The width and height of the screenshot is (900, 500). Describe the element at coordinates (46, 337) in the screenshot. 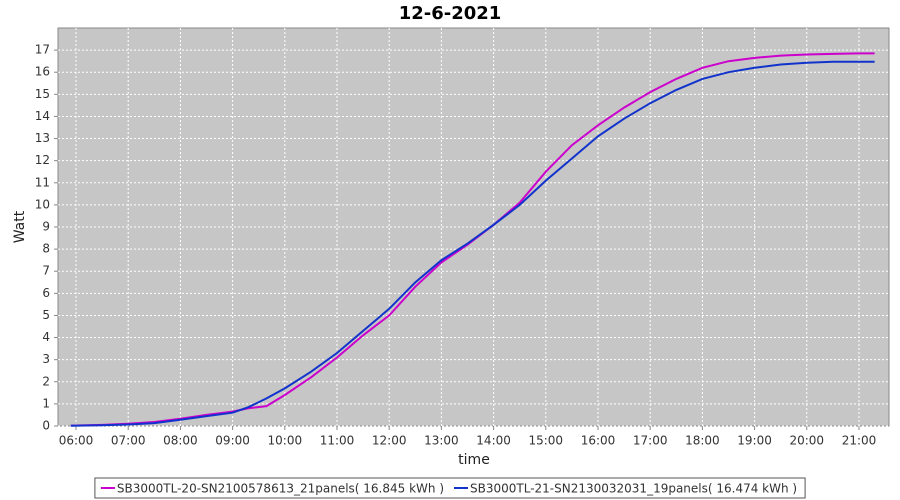

I see `y-tick-label: 4` at that location.